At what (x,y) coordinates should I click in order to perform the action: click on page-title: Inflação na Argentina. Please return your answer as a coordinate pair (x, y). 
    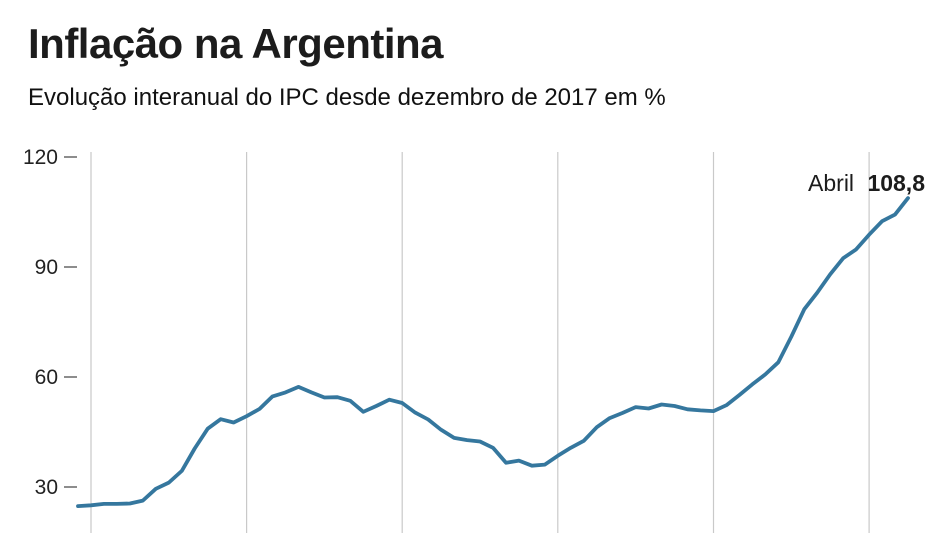
    Looking at the image, I should click on (236, 43).